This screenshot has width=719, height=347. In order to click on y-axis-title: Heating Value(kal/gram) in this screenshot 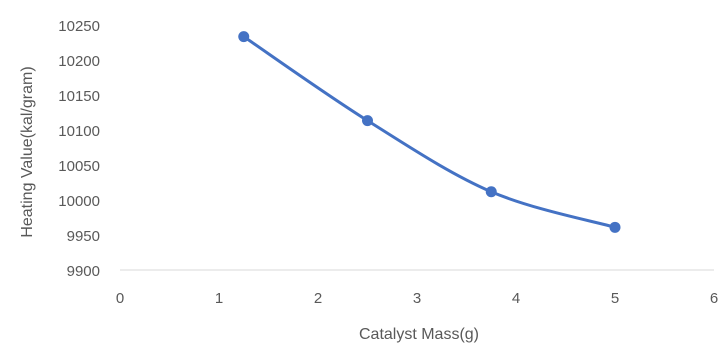, I will do `click(27, 151)`.